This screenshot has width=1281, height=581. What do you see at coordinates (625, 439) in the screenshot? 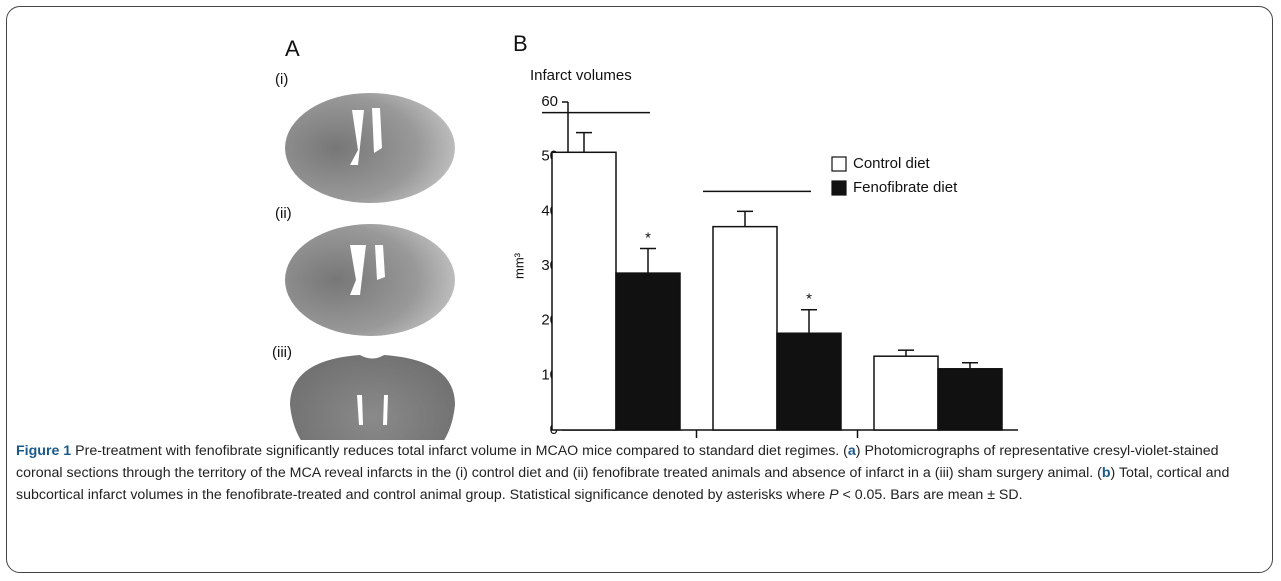
I see `x-tick-label: Total infarct` at bounding box center [625, 439].